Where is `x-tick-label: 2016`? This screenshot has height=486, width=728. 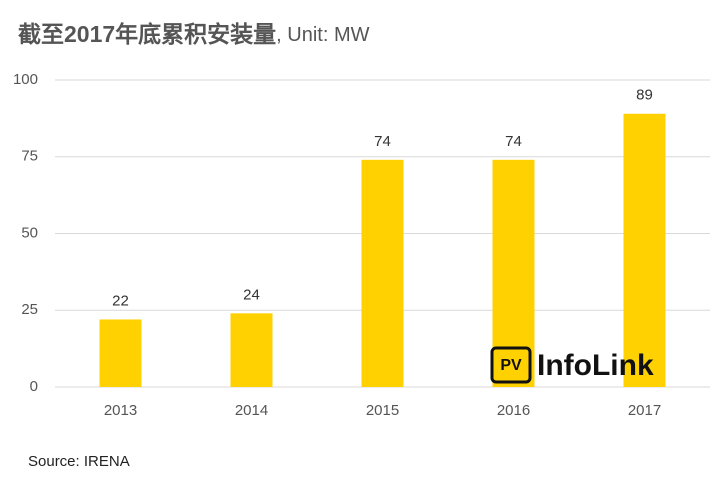 x-tick-label: 2016 is located at coordinates (513, 410).